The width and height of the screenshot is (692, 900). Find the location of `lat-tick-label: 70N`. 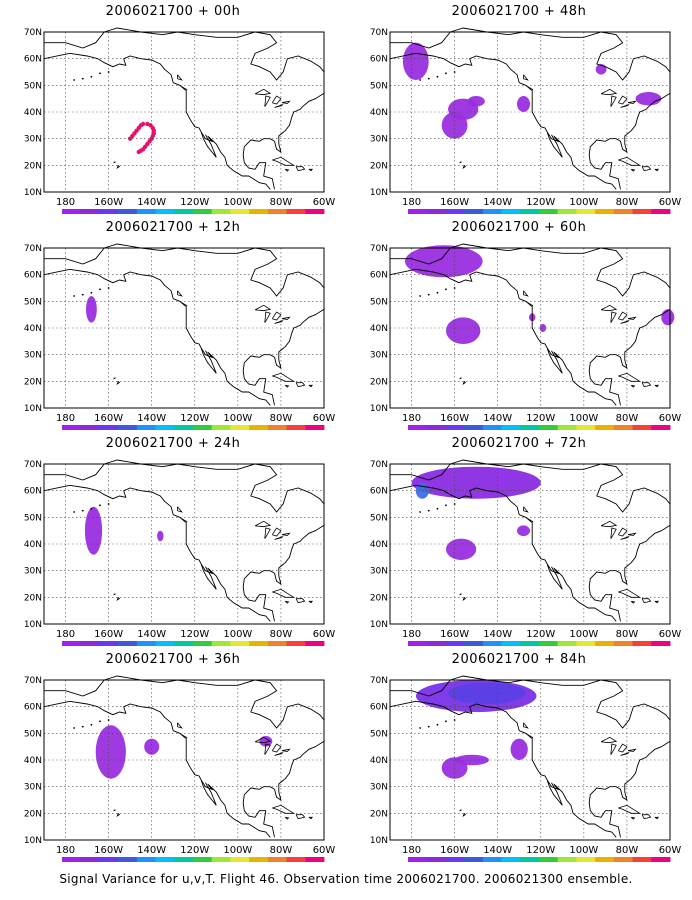

lat-tick-label: 70N is located at coordinates (33, 465).